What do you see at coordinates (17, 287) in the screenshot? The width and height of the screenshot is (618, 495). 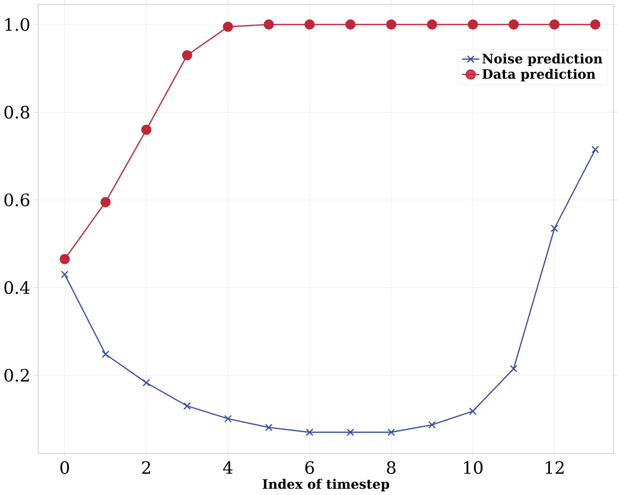 I see `y-tick-label: 0.4` at bounding box center [17, 287].